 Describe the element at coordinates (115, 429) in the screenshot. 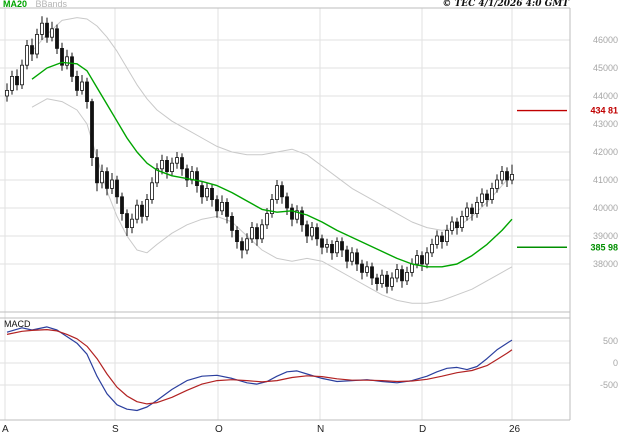

I see `x-axis-label: S` at that location.